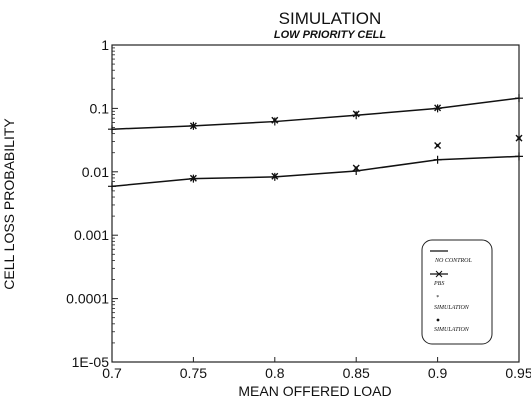  Describe the element at coordinates (91, 362) in the screenshot. I see `y-tick-label: 1E-05` at that location.